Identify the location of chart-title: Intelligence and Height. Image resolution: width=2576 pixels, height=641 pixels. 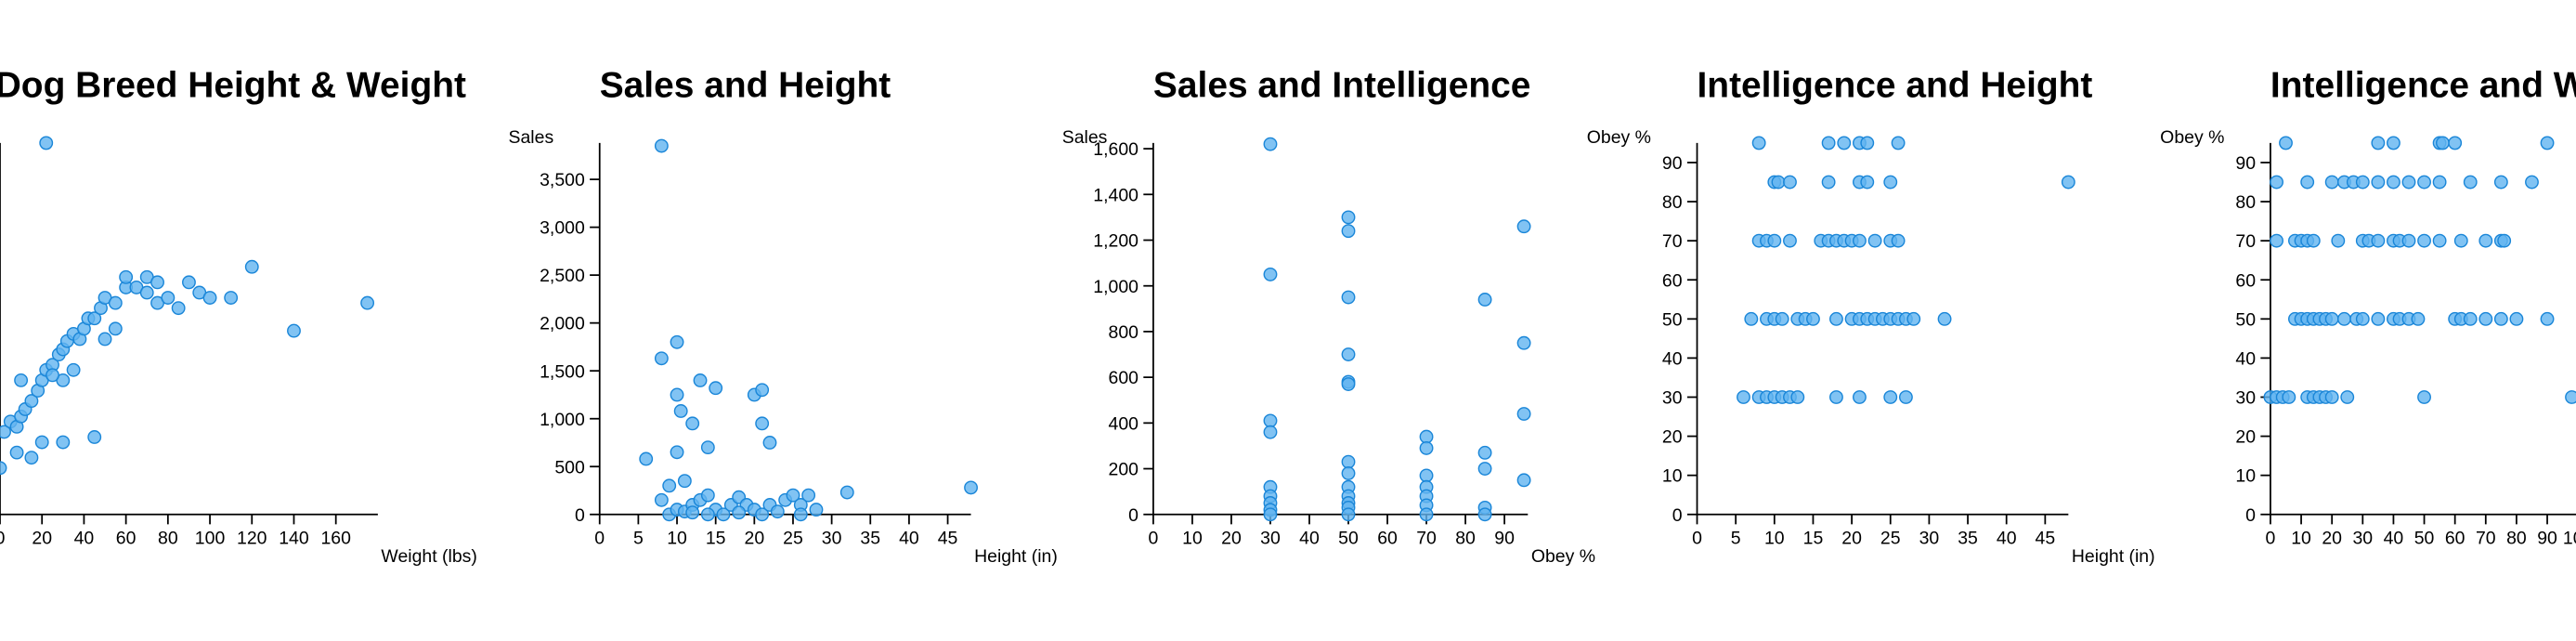
(1895, 85).